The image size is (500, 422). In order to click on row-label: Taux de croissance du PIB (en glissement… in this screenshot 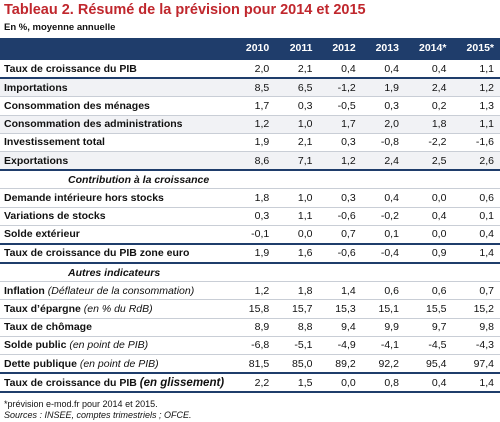, I will do `click(116, 383)`.